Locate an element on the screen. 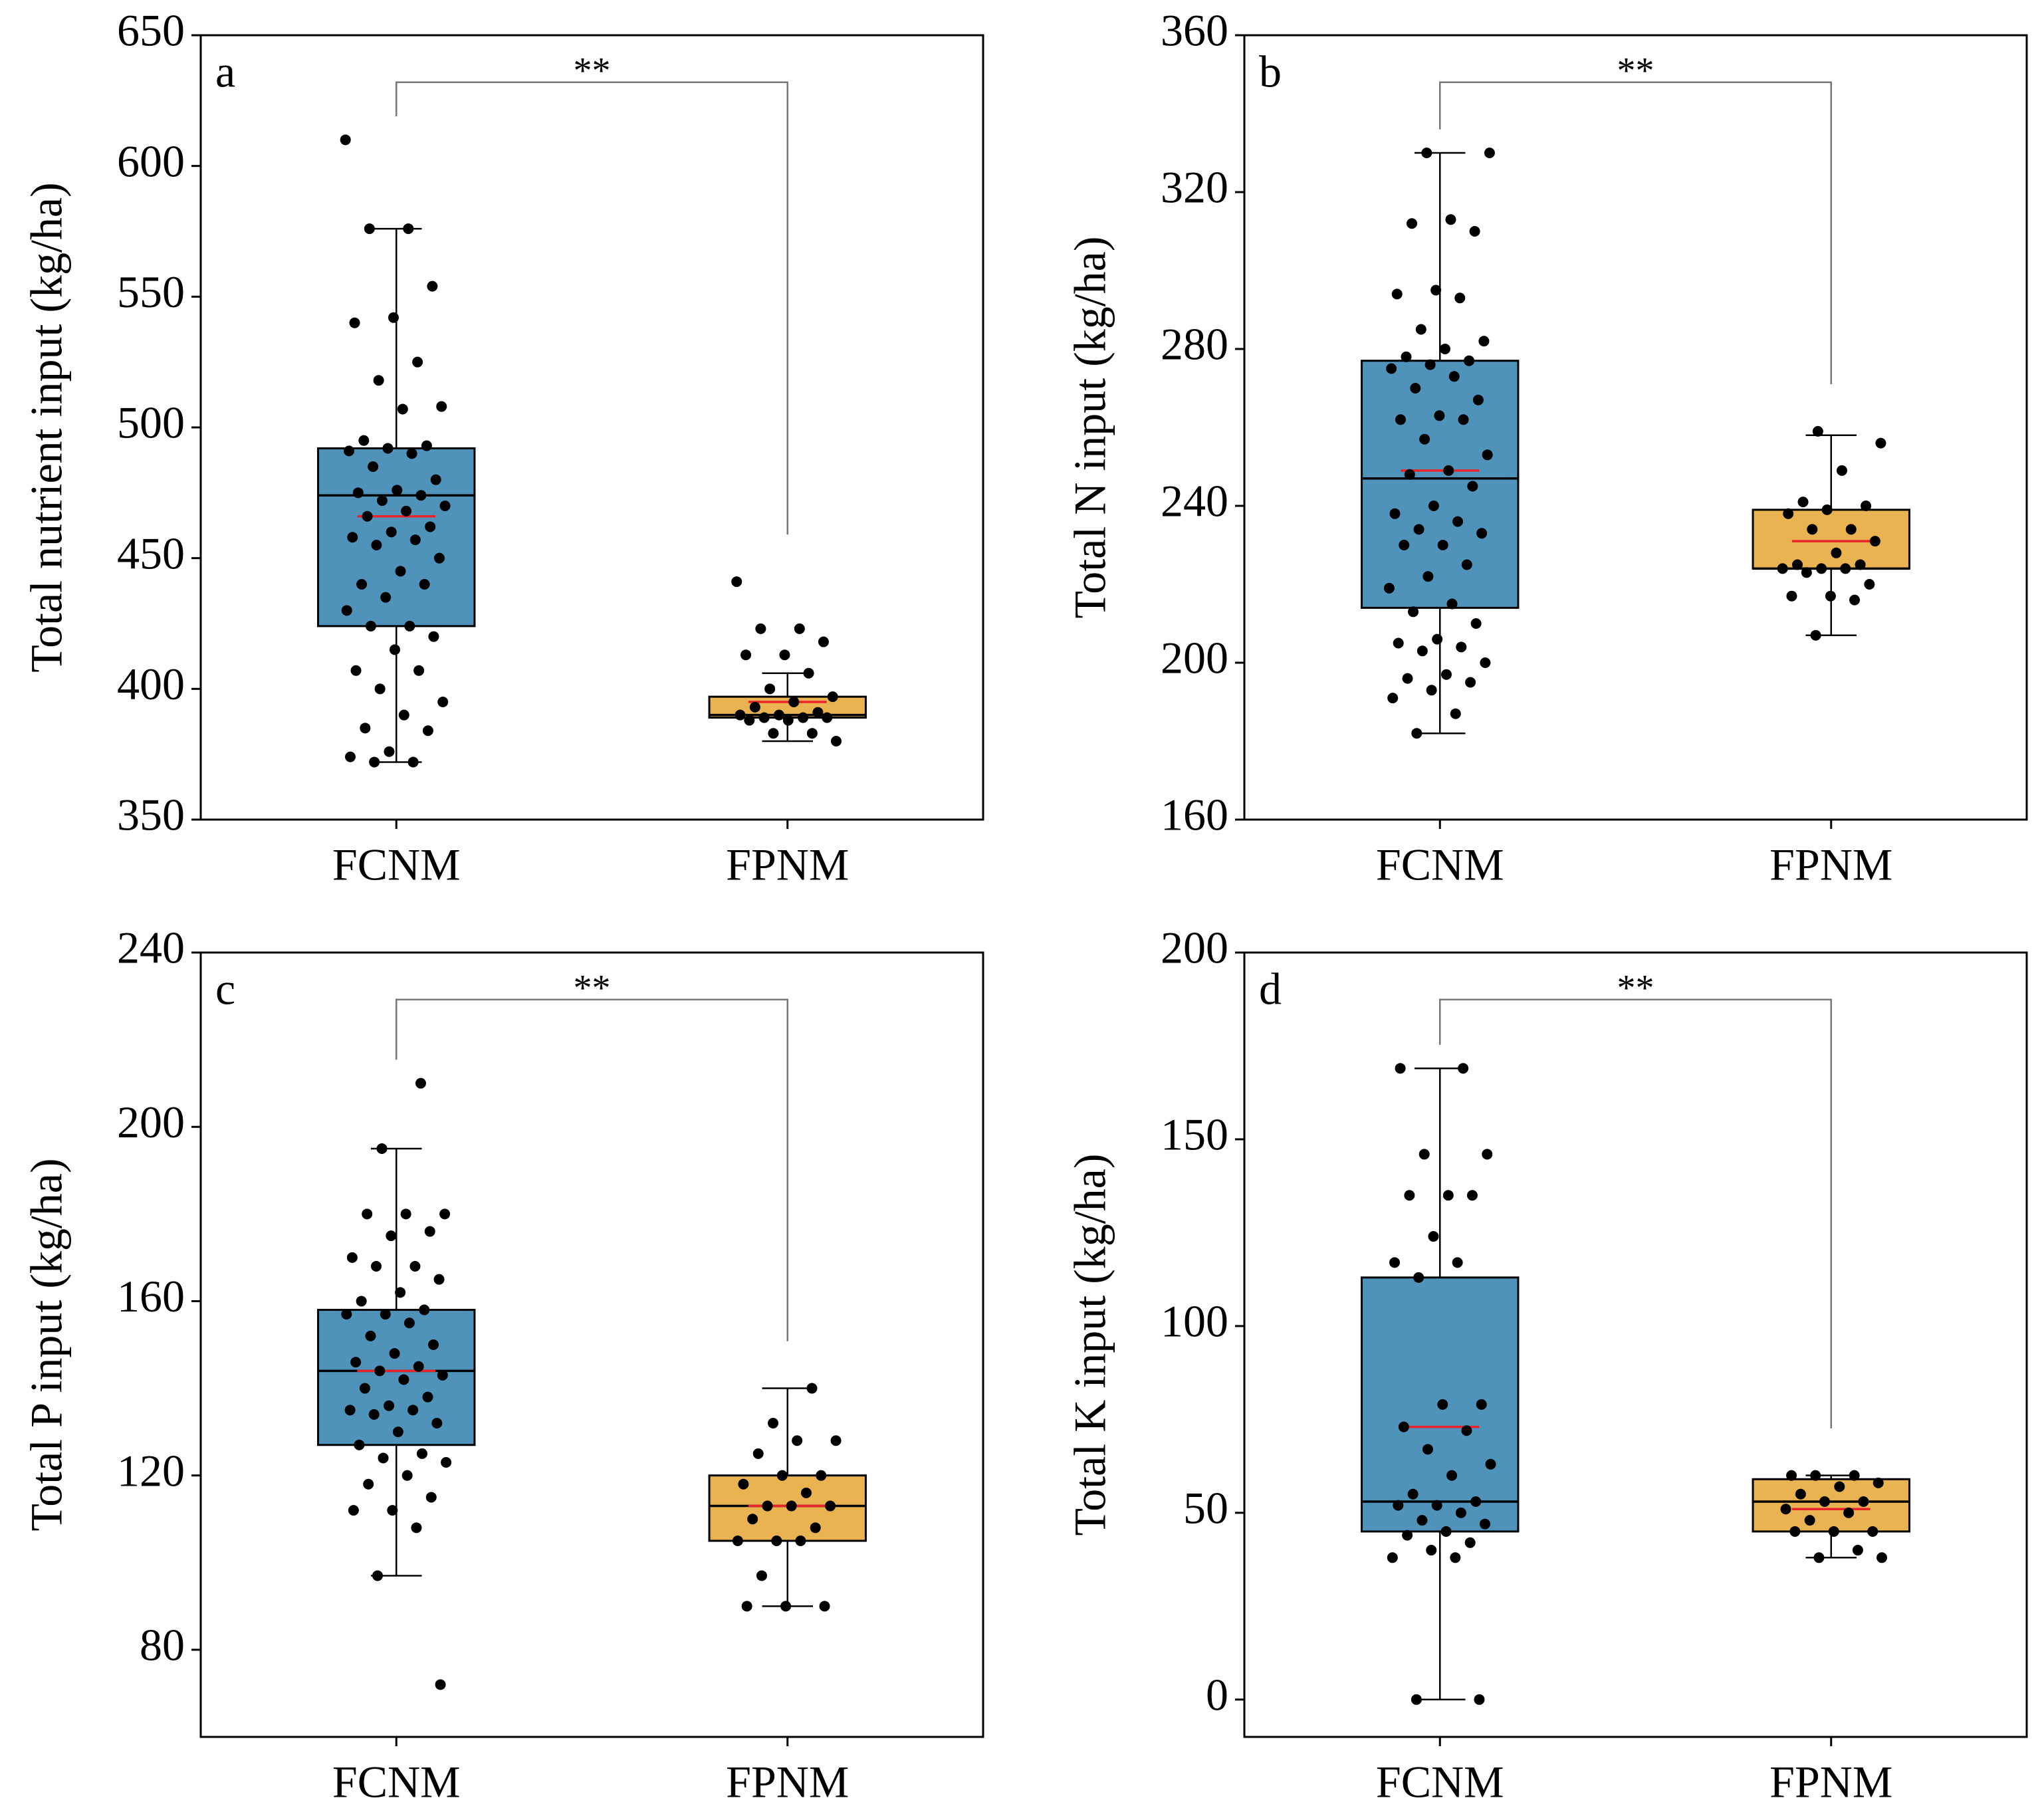 The width and height of the screenshot is (2044, 1820). y-tick-label: 50 is located at coordinates (1205, 1507).